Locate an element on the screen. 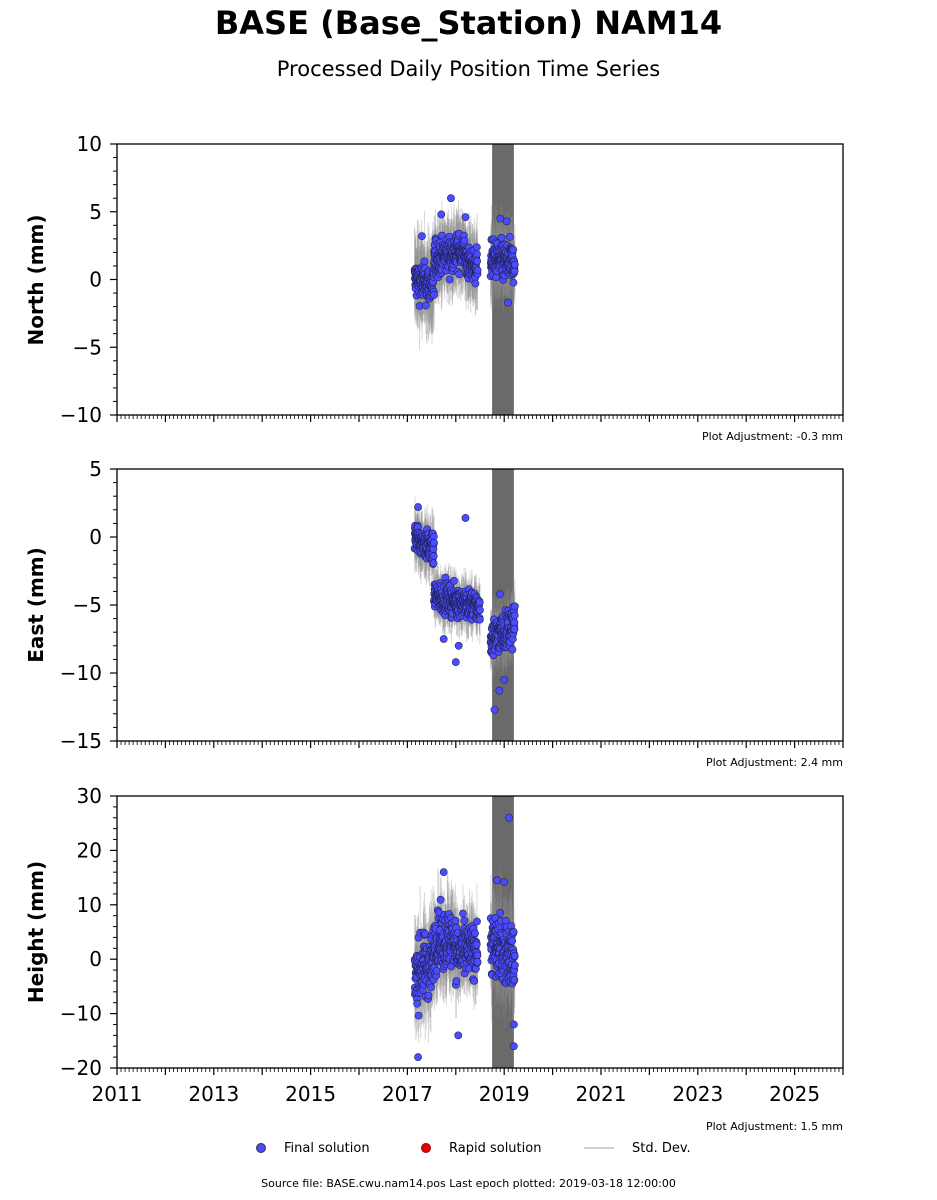 The height and width of the screenshot is (1200, 937). legend-final-label: Final solution is located at coordinates (327, 1148).